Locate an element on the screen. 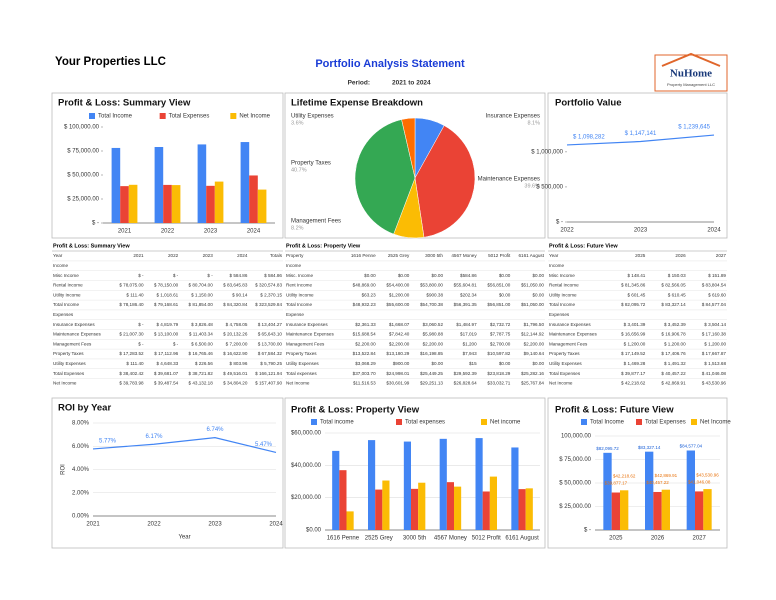 The height and width of the screenshot is (600, 776). x-tick-label: 5012 Profit is located at coordinates (486, 539).